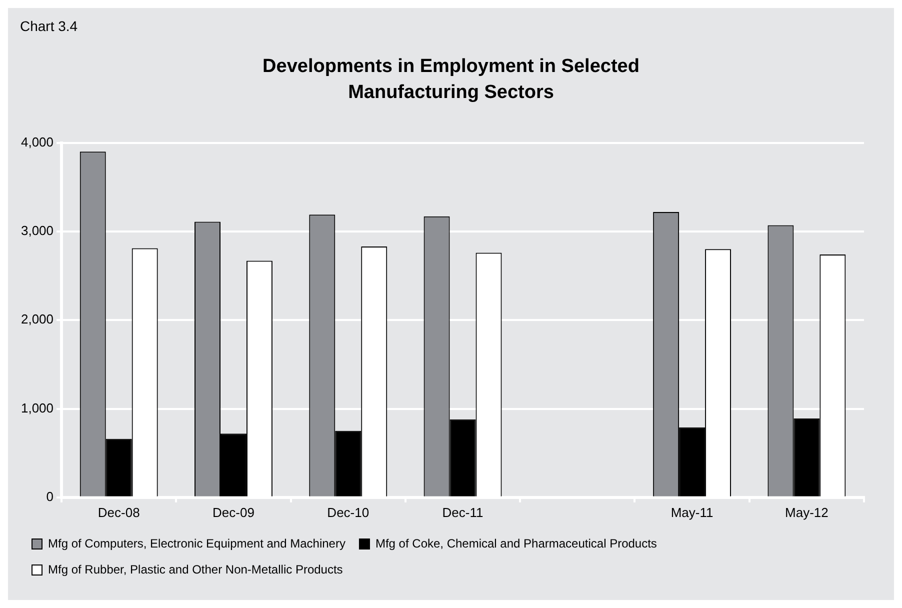 The width and height of the screenshot is (902, 608). I want to click on x-tick-label: May-12, so click(806, 512).